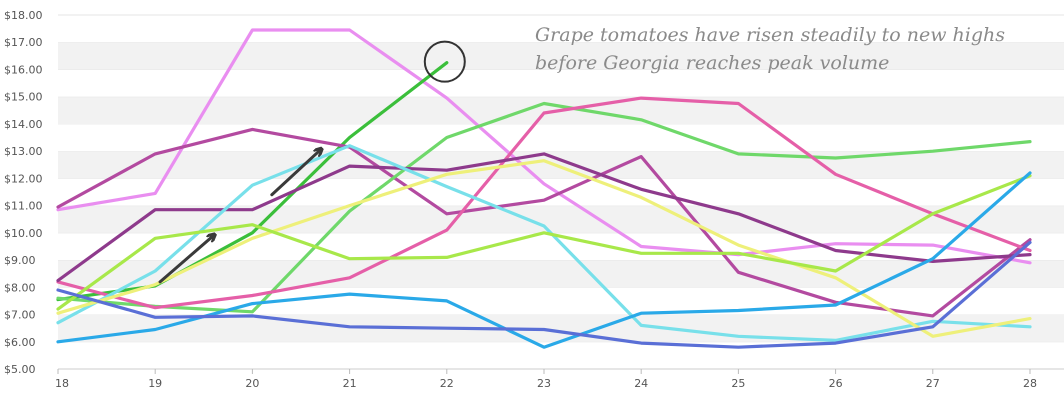  I want to click on annotation-line-2: before Georgia reaches peak volume, so click(712, 63).